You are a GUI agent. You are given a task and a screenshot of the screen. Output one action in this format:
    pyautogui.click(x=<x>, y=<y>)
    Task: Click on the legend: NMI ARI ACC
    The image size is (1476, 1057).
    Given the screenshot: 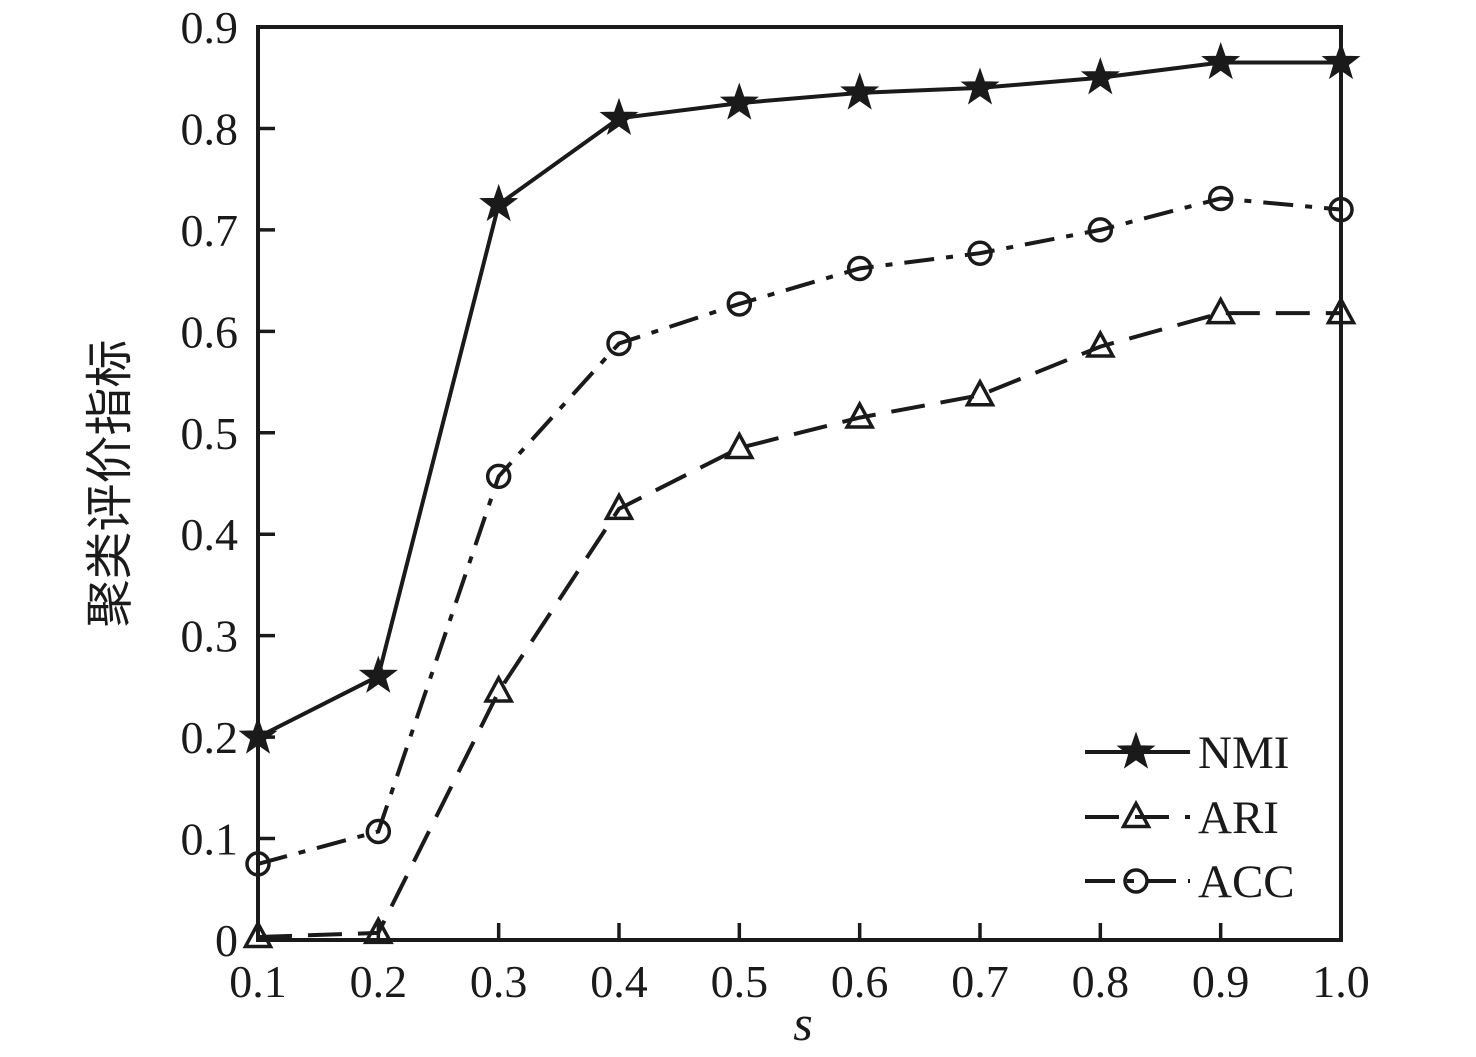 What is the action you would take?
    pyautogui.click(x=1190, y=817)
    